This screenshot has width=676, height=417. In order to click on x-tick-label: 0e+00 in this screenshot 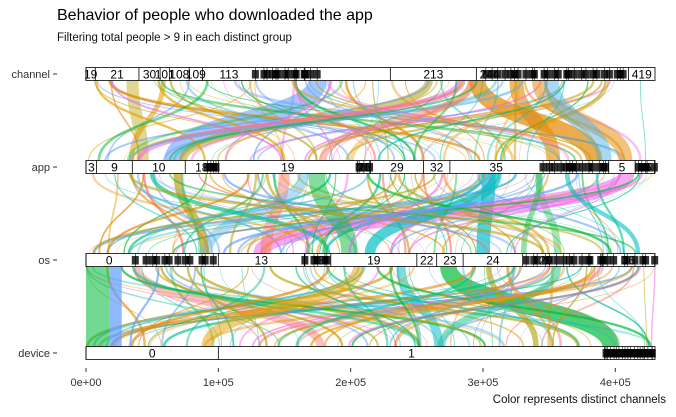, I will do `click(86, 383)`.